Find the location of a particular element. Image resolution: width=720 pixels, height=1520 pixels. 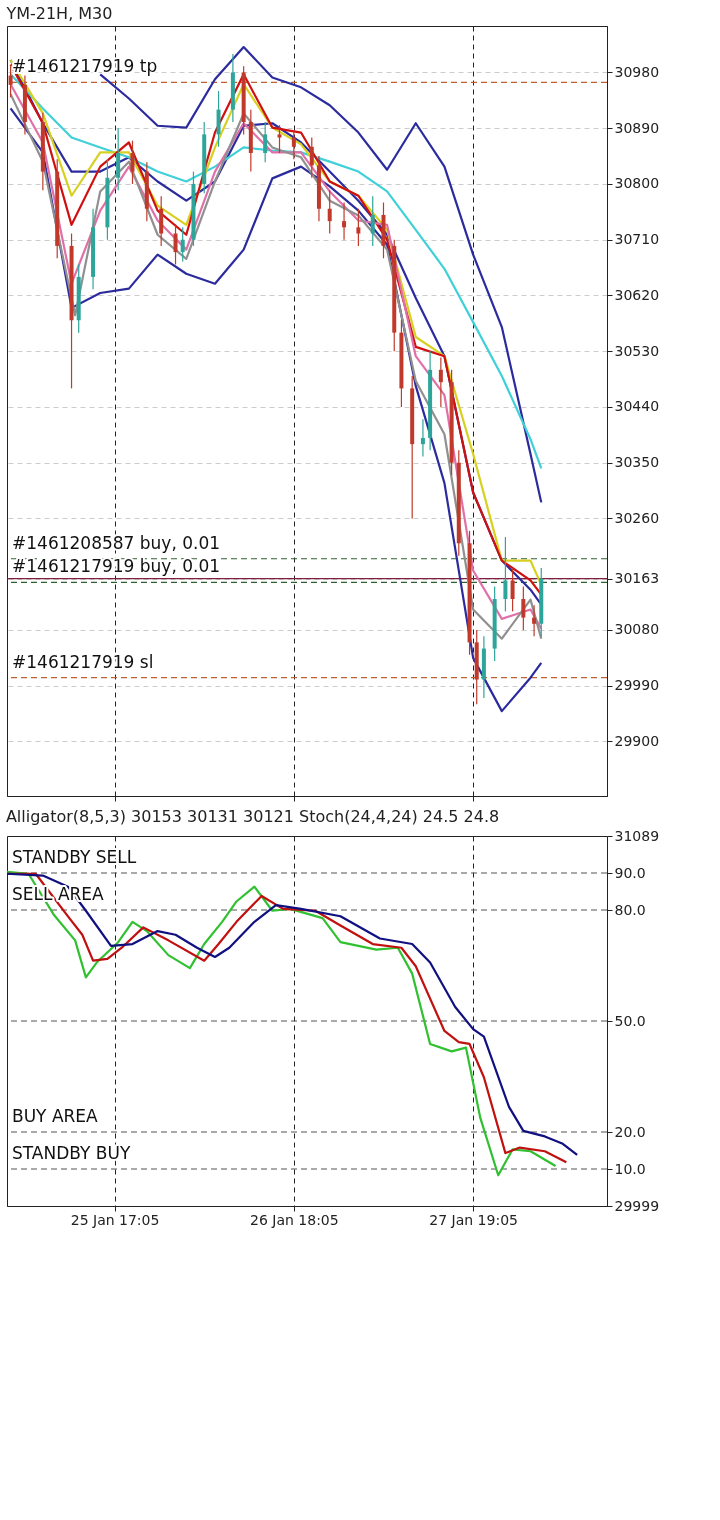

y-tick-label: 10.0 is located at coordinates (630, 1168).